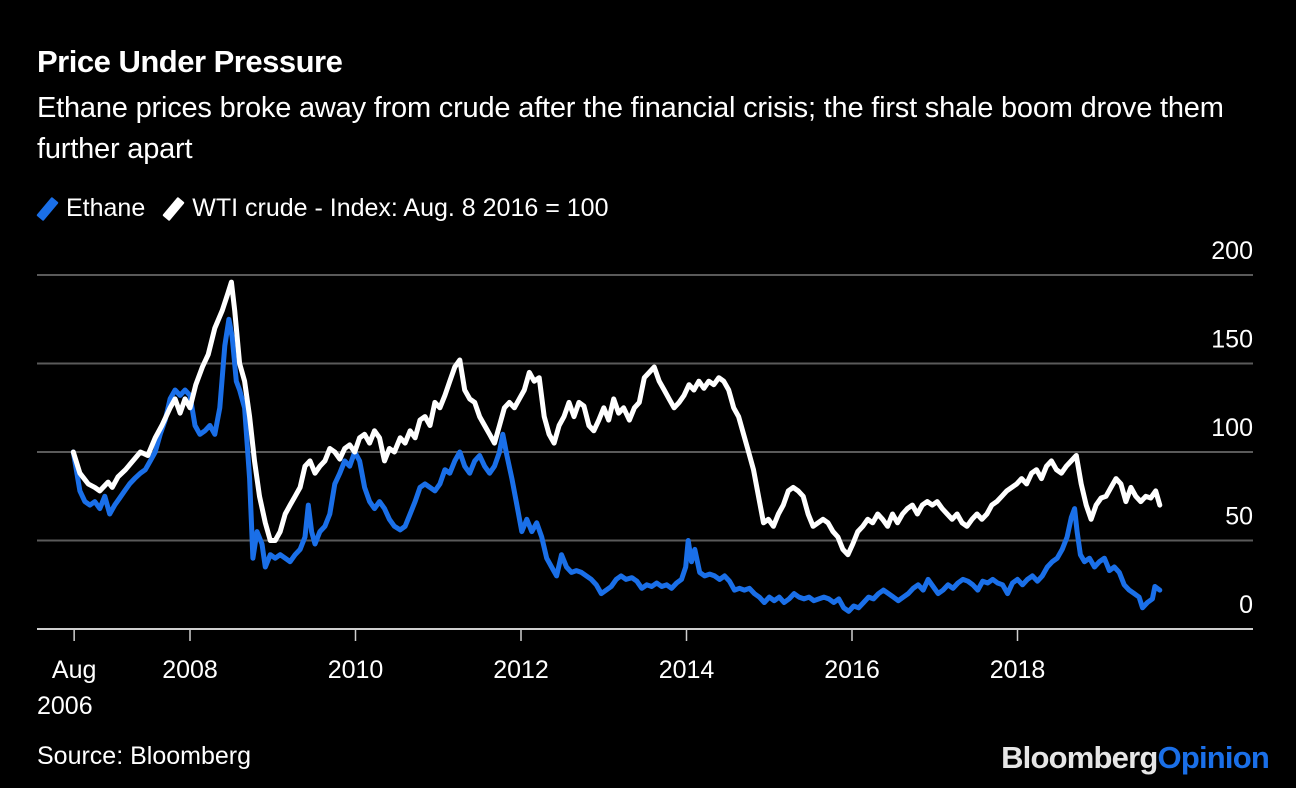 The image size is (1296, 788). Describe the element at coordinates (74, 670) in the screenshot. I see `x-tick-label: Aug` at that location.